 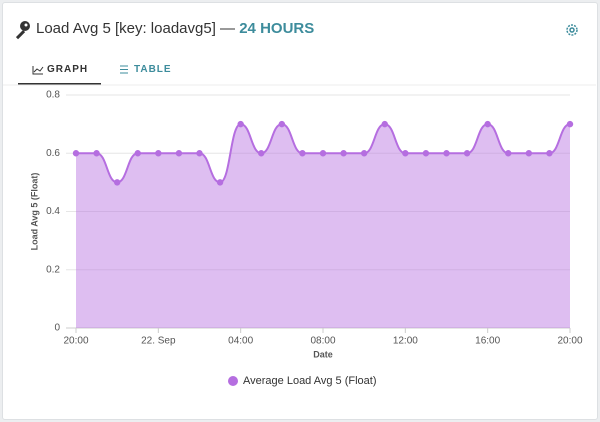 What do you see at coordinates (53, 153) in the screenshot?
I see `y-tick-label: 0.6` at bounding box center [53, 153].